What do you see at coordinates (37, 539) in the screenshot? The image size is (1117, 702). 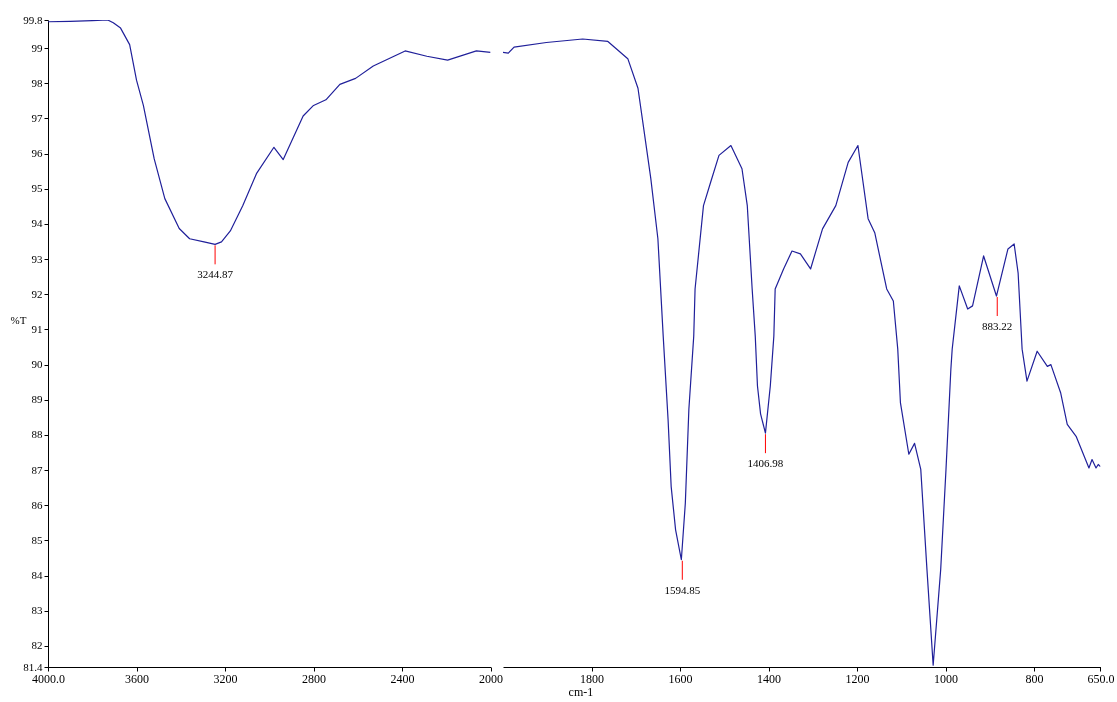 I see `y-tick-label: 85` at bounding box center [37, 539].